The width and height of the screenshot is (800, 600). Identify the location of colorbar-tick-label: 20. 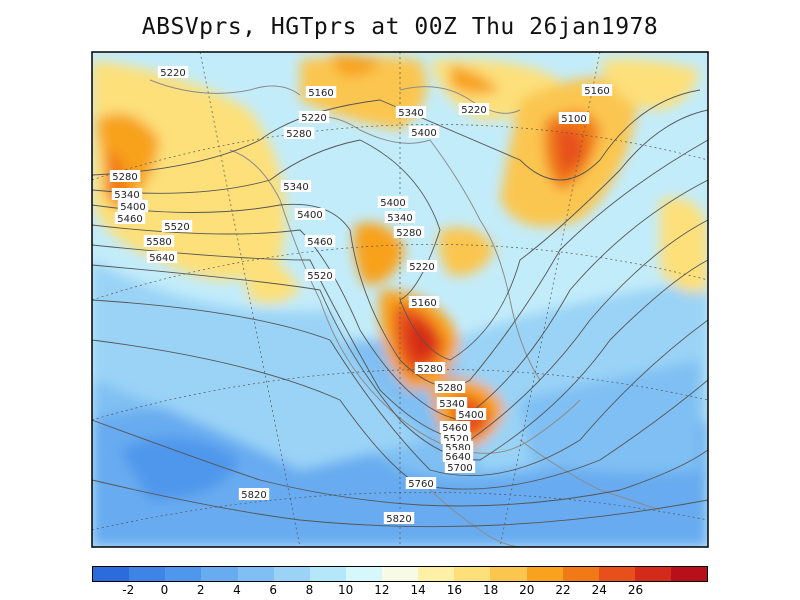
(527, 590).